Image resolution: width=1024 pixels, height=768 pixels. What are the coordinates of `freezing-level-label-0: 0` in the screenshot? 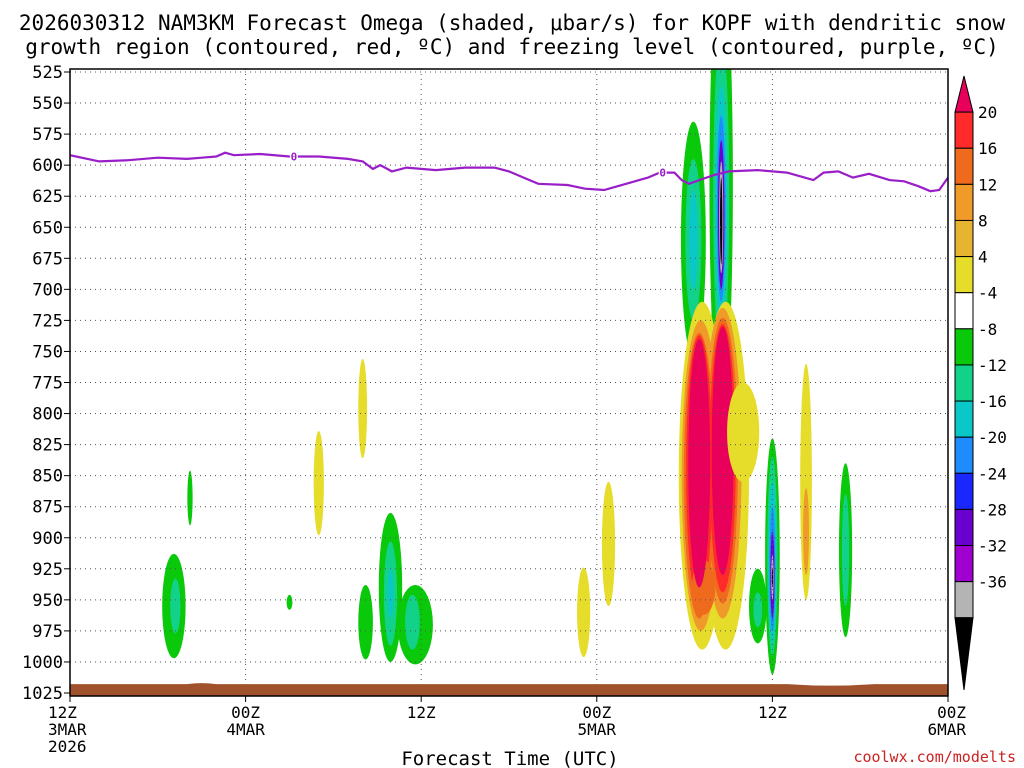 It's located at (294, 156).